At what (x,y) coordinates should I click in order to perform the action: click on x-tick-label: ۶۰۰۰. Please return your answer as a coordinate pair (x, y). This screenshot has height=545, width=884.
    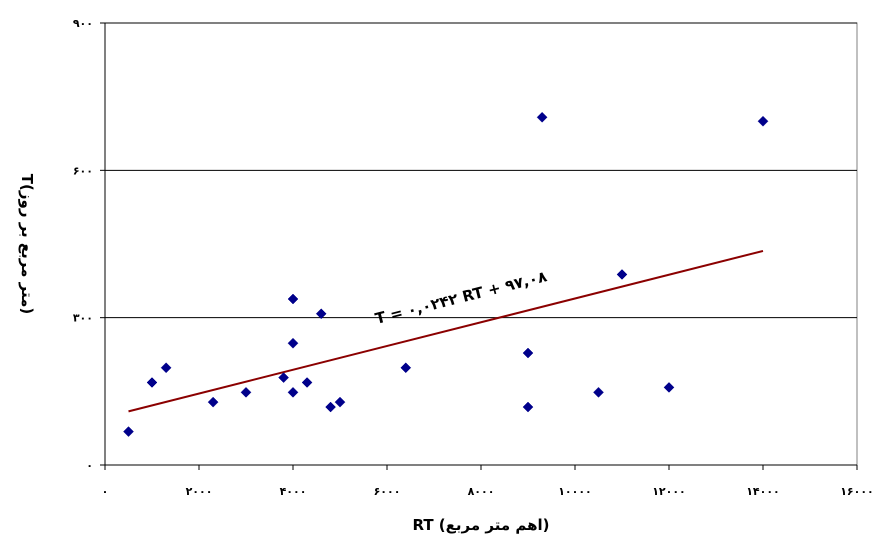
    Looking at the image, I should click on (387, 491).